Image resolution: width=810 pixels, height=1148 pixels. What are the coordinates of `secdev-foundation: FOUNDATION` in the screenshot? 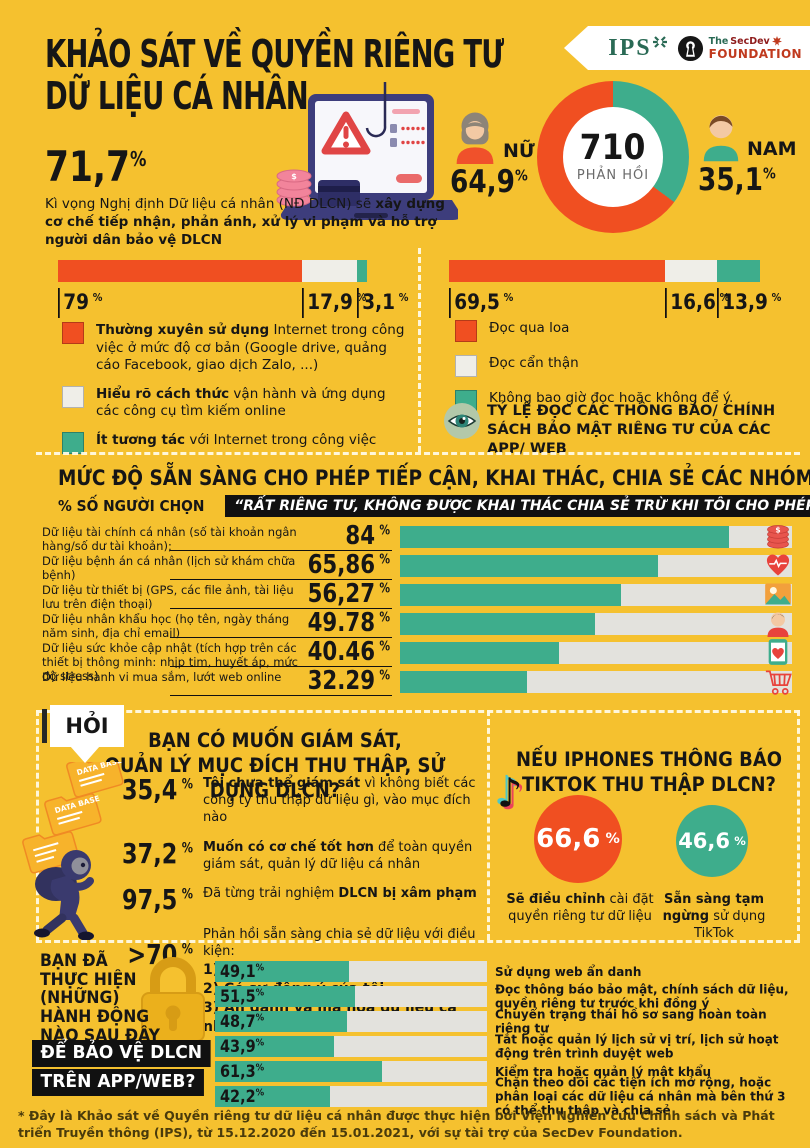 It's located at (755, 53).